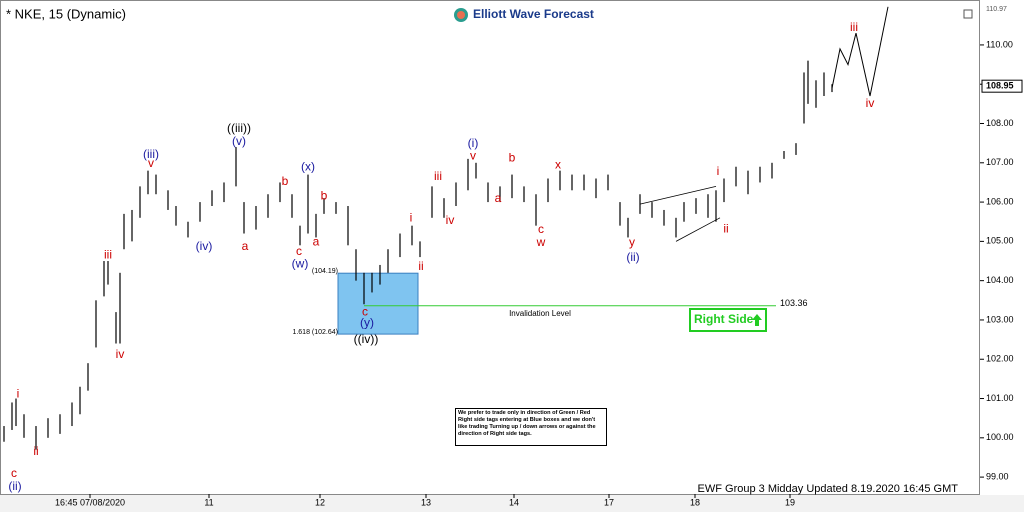  Describe the element at coordinates (790, 502) in the screenshot. I see `x-tick-label: 19` at that location.